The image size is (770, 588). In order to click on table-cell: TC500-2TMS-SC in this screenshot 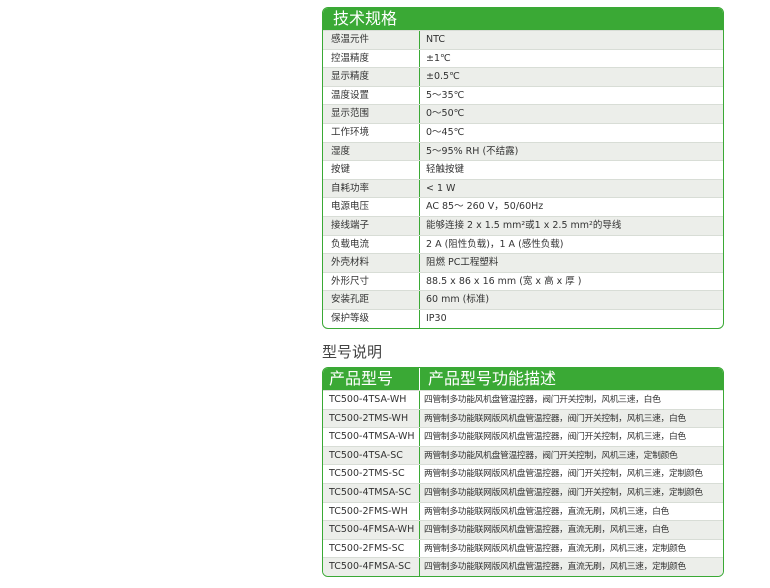, I will do `click(371, 474)`.